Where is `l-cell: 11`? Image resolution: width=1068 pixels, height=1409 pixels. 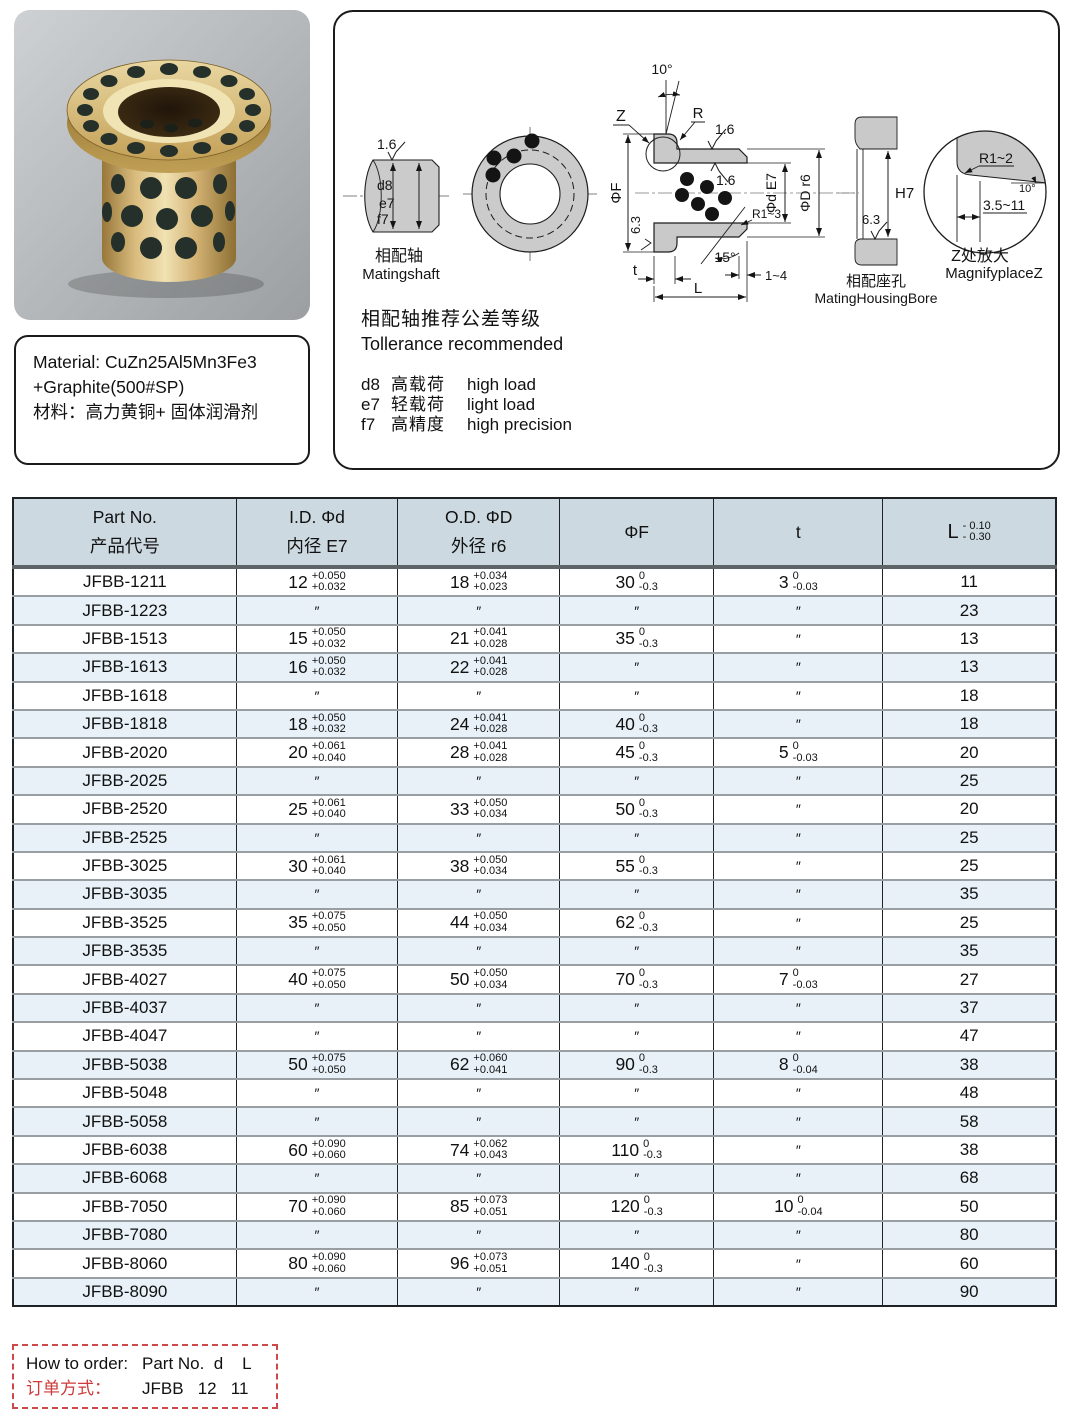
l-cell: 11 is located at coordinates (969, 581).